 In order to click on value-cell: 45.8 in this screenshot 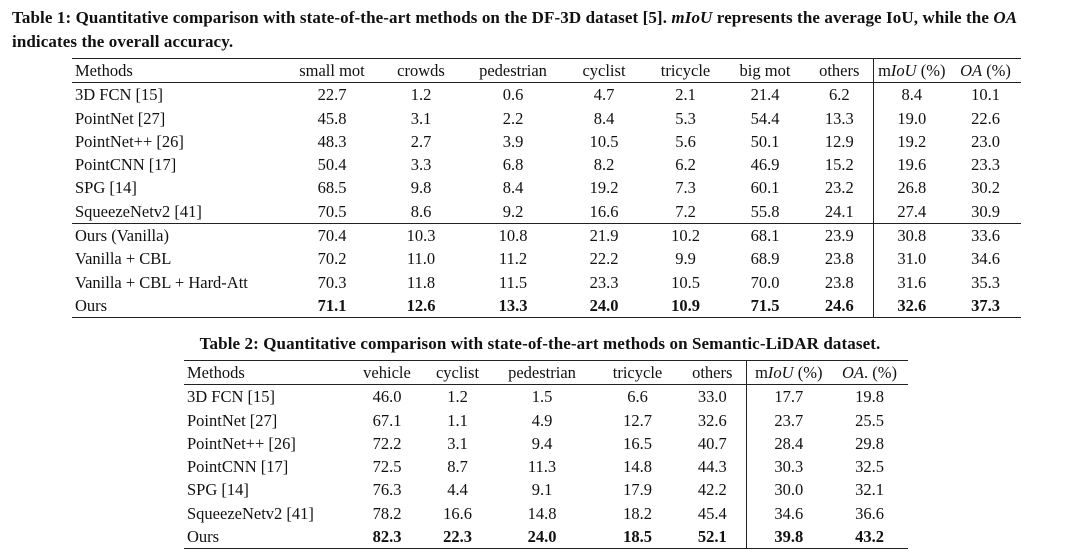, I will do `click(332, 118)`.